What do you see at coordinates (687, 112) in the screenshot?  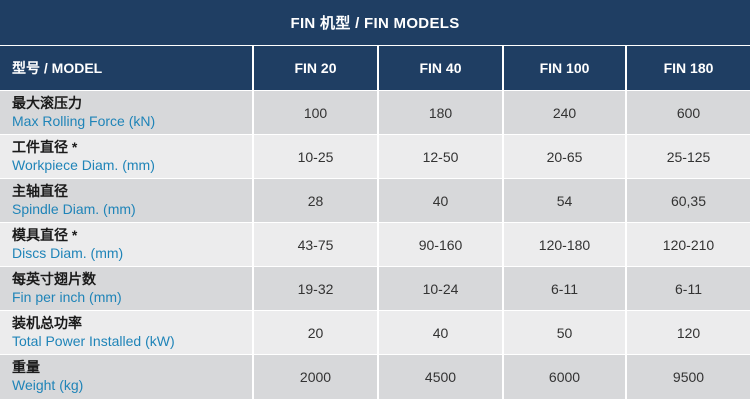 I see `table-cell: 600` at bounding box center [687, 112].